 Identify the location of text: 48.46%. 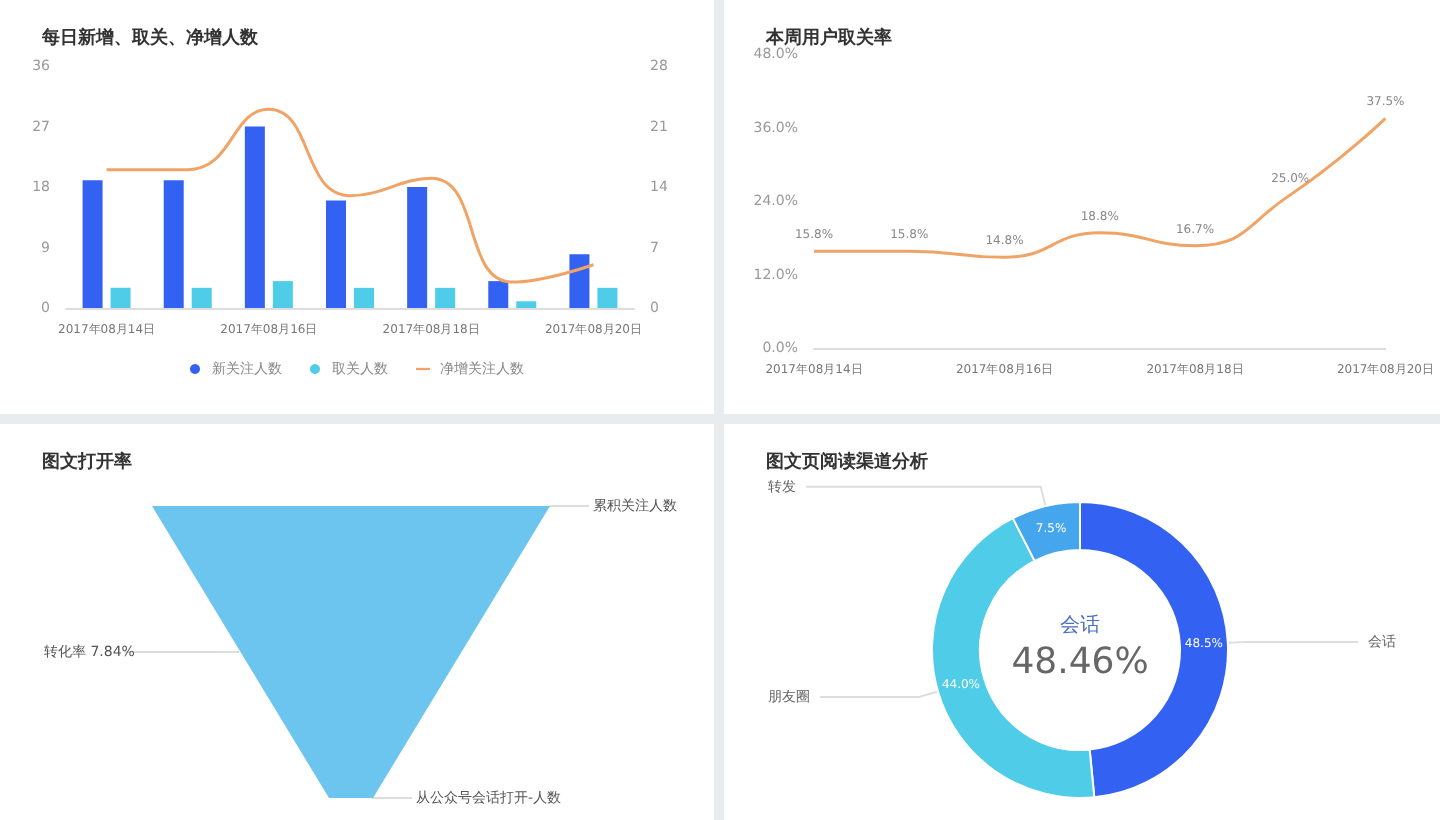
(1080, 662).